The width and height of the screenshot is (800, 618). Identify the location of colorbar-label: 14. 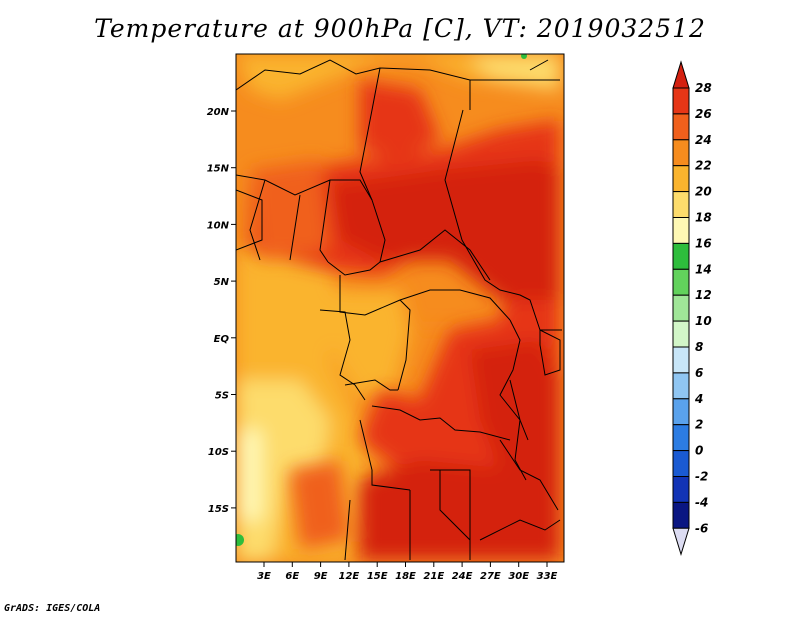
(703, 269).